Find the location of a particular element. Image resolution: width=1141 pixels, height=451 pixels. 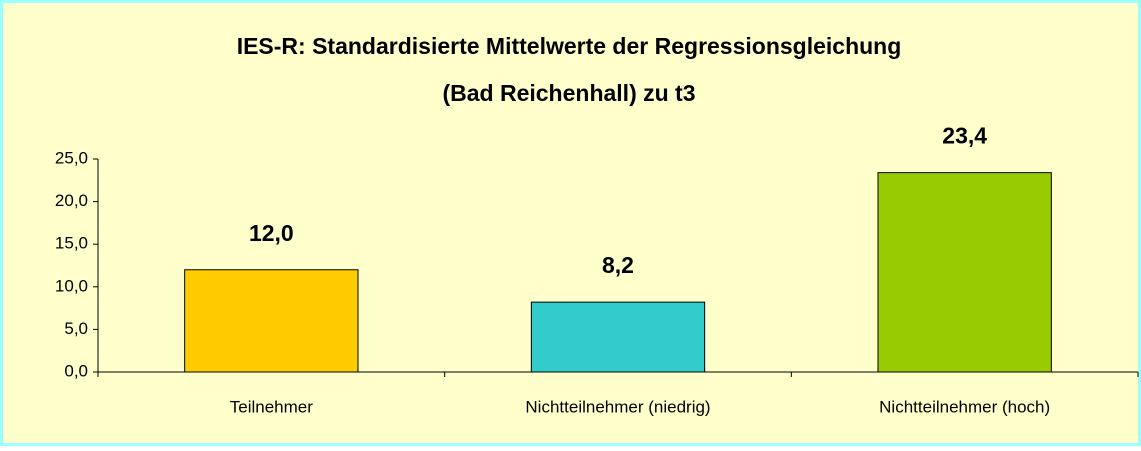

y-tick-label: 0,0 is located at coordinates (76, 370).